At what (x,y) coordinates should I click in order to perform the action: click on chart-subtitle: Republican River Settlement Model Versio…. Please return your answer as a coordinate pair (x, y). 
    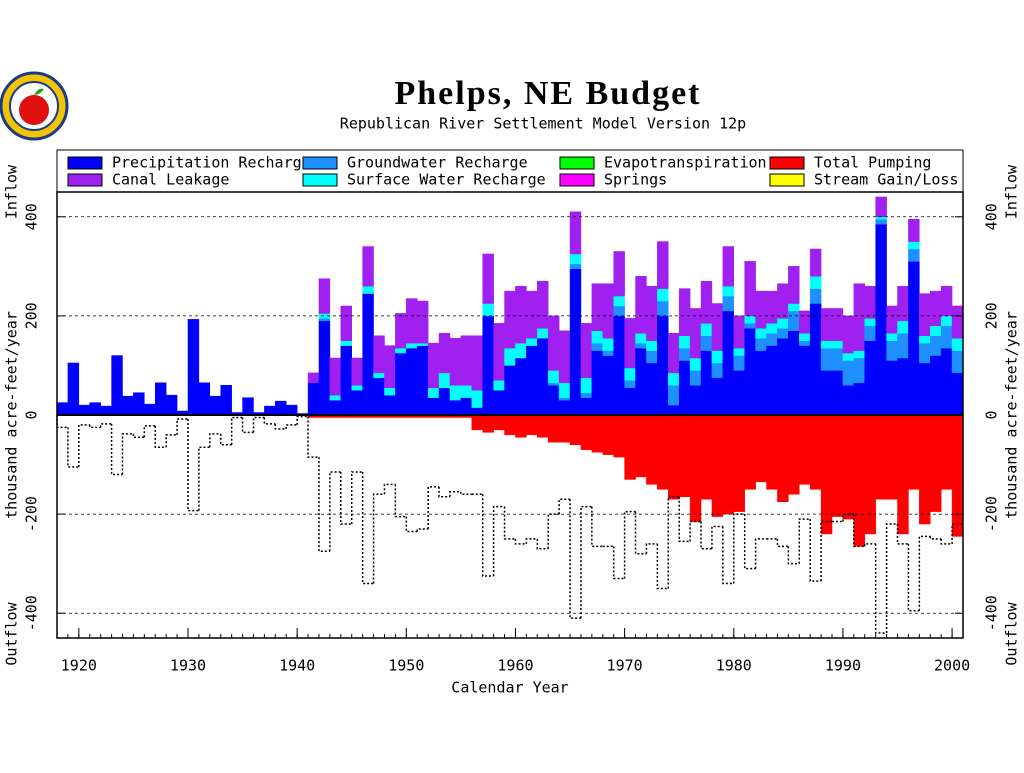
    Looking at the image, I should click on (543, 124).